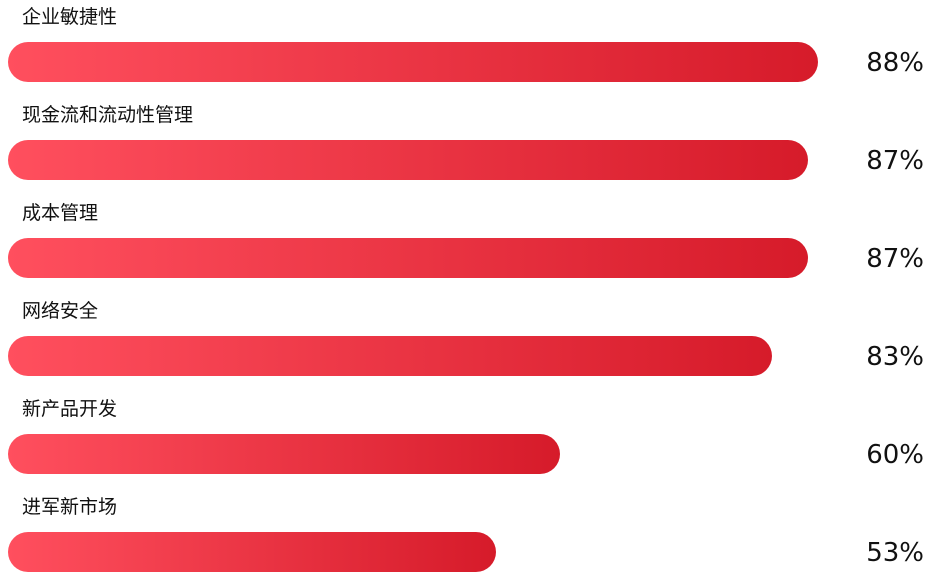 The height and width of the screenshot is (575, 944). I want to click on category-label: 进军新市场, so click(70, 507).